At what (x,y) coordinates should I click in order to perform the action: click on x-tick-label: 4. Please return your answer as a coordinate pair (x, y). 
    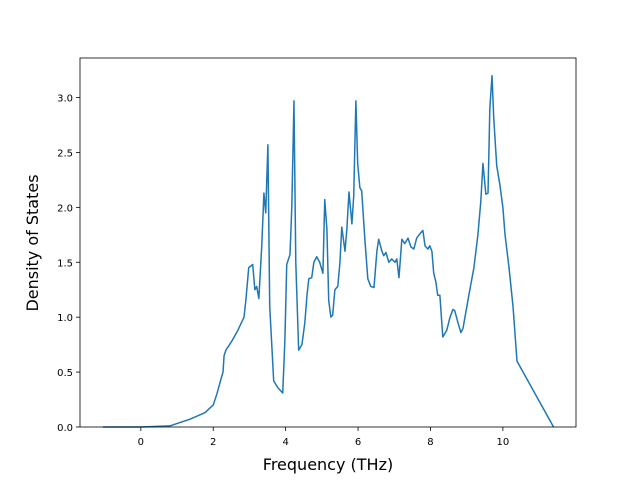
    Looking at the image, I should click on (285, 442).